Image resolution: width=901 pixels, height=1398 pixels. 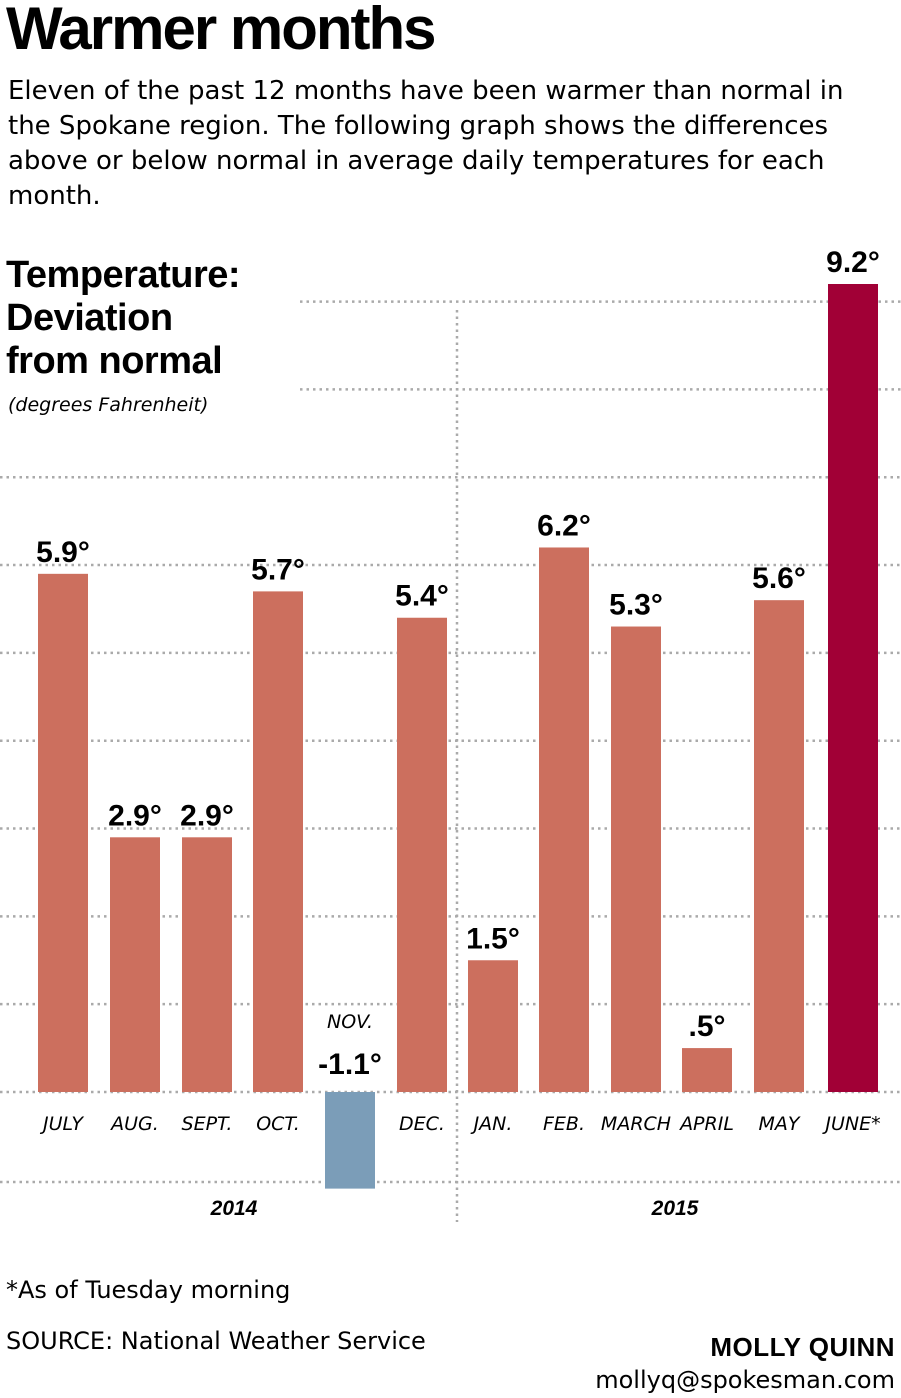 What do you see at coordinates (636, 1124) in the screenshot?
I see `category-label: MARCH` at bounding box center [636, 1124].